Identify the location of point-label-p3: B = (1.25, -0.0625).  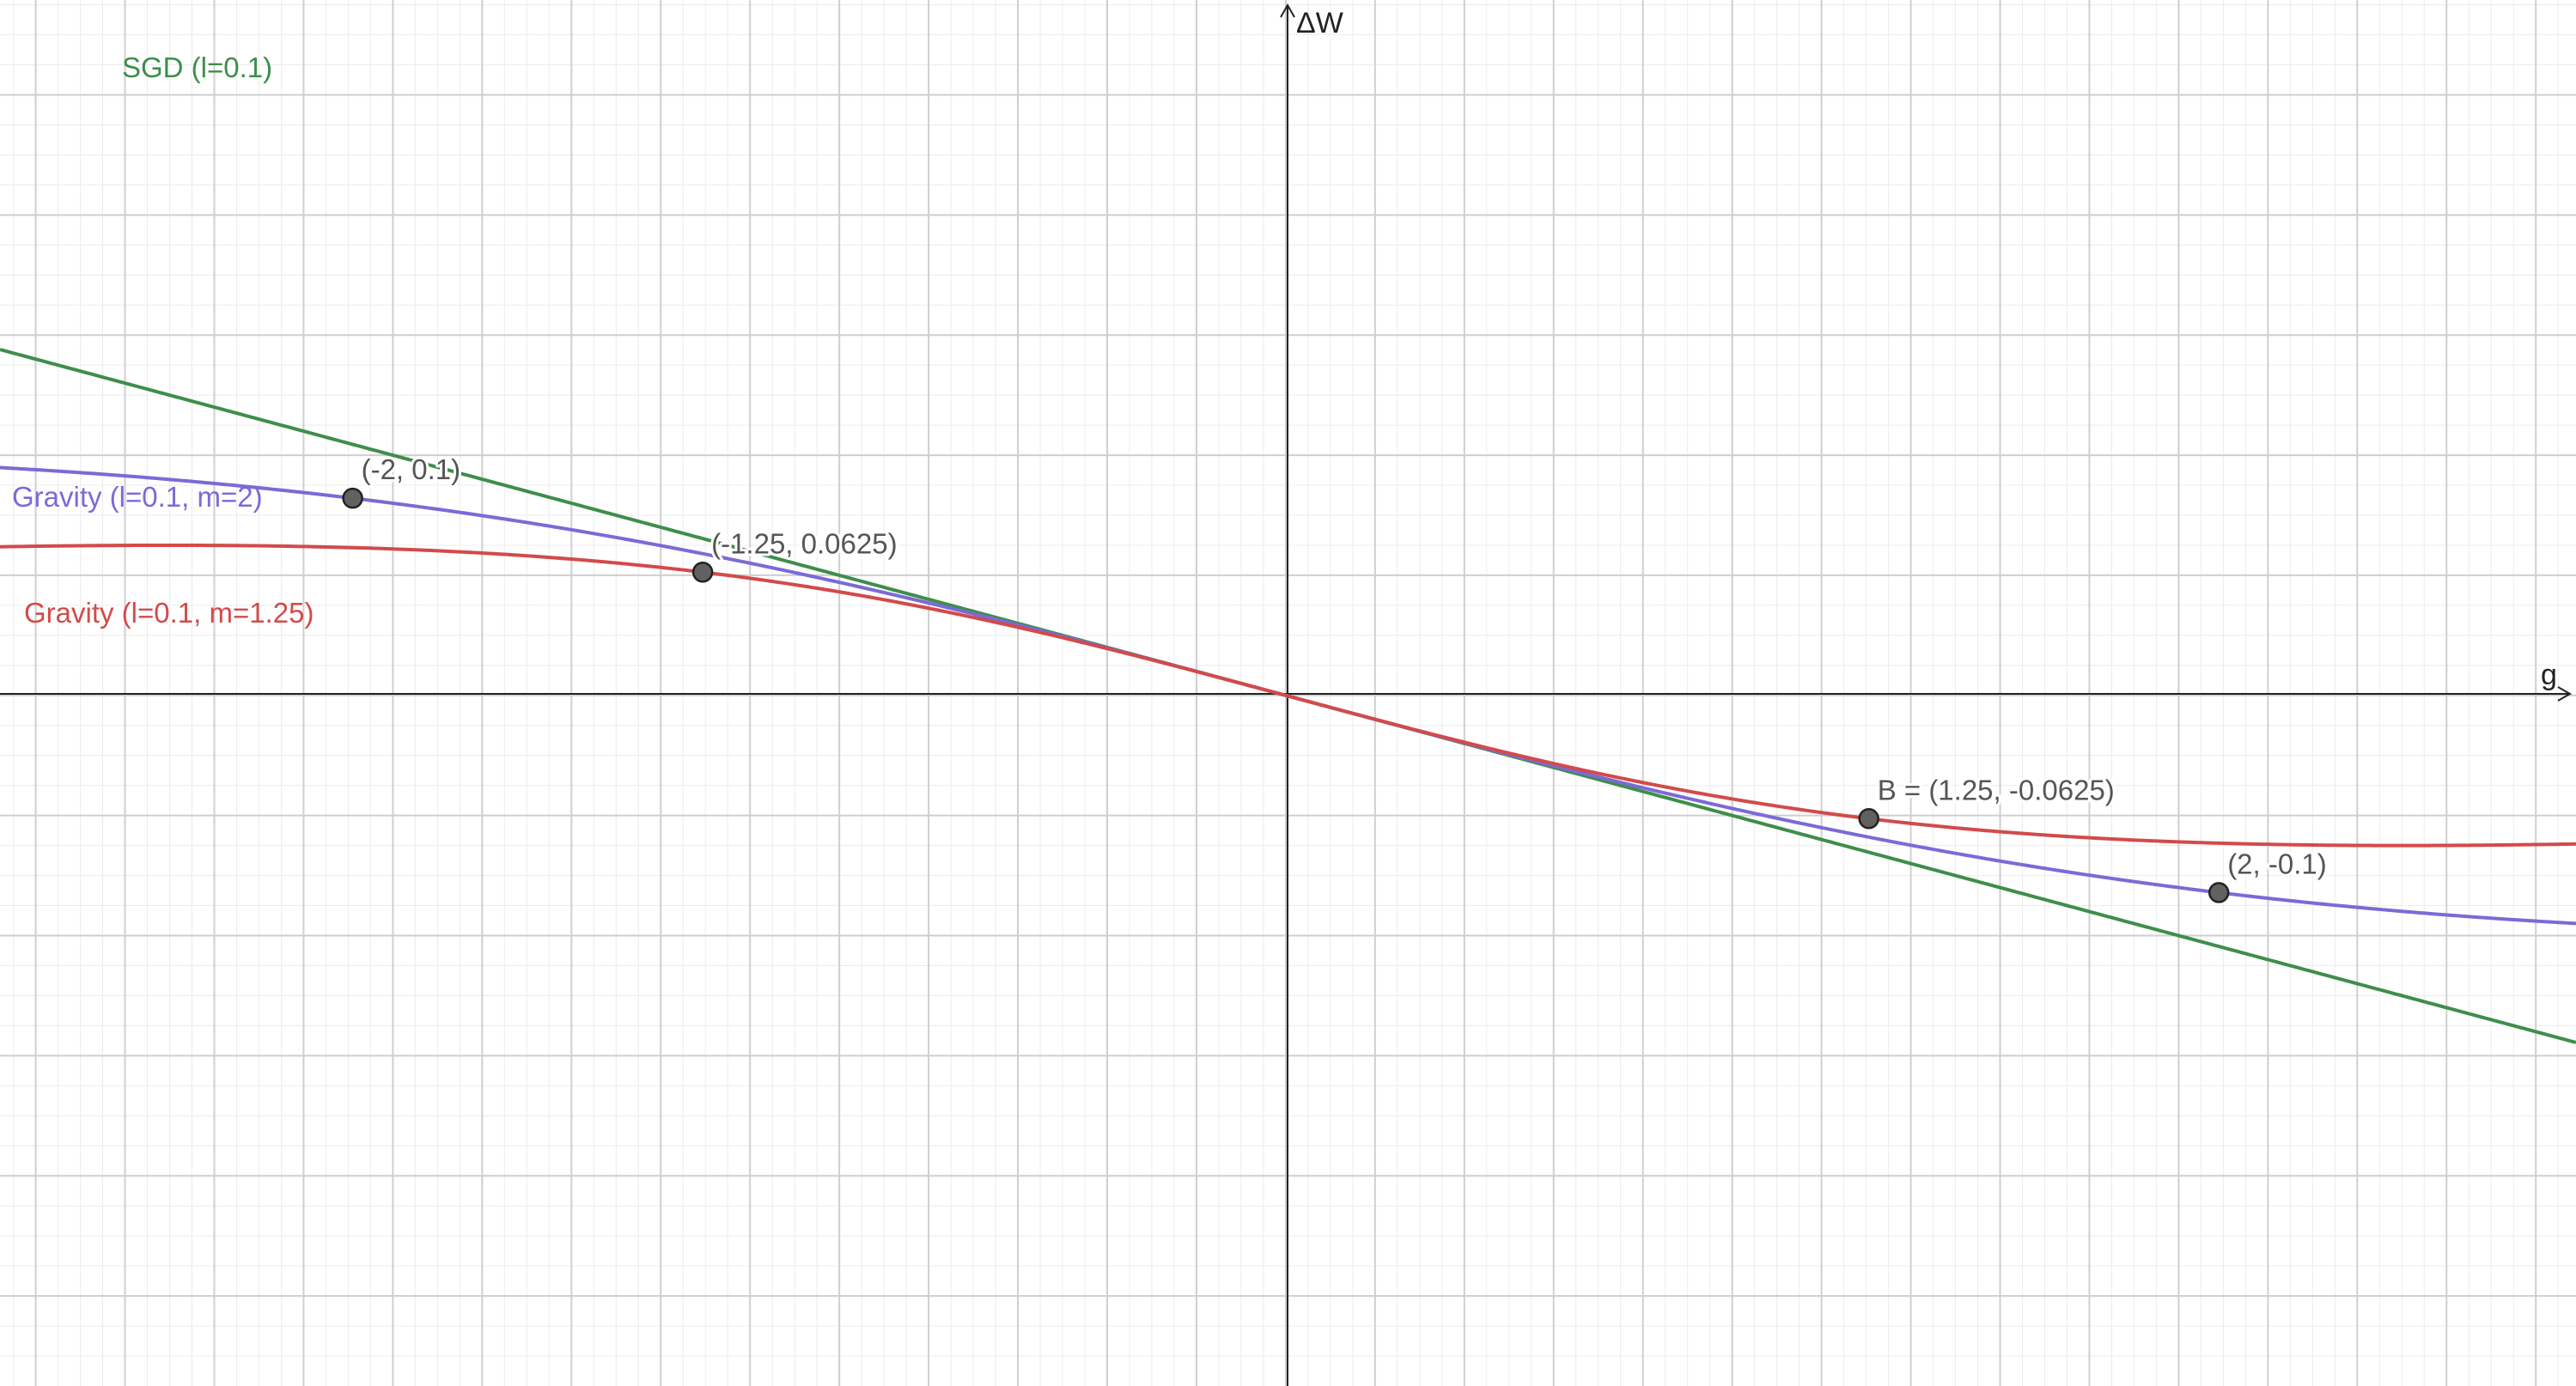
(1996, 789).